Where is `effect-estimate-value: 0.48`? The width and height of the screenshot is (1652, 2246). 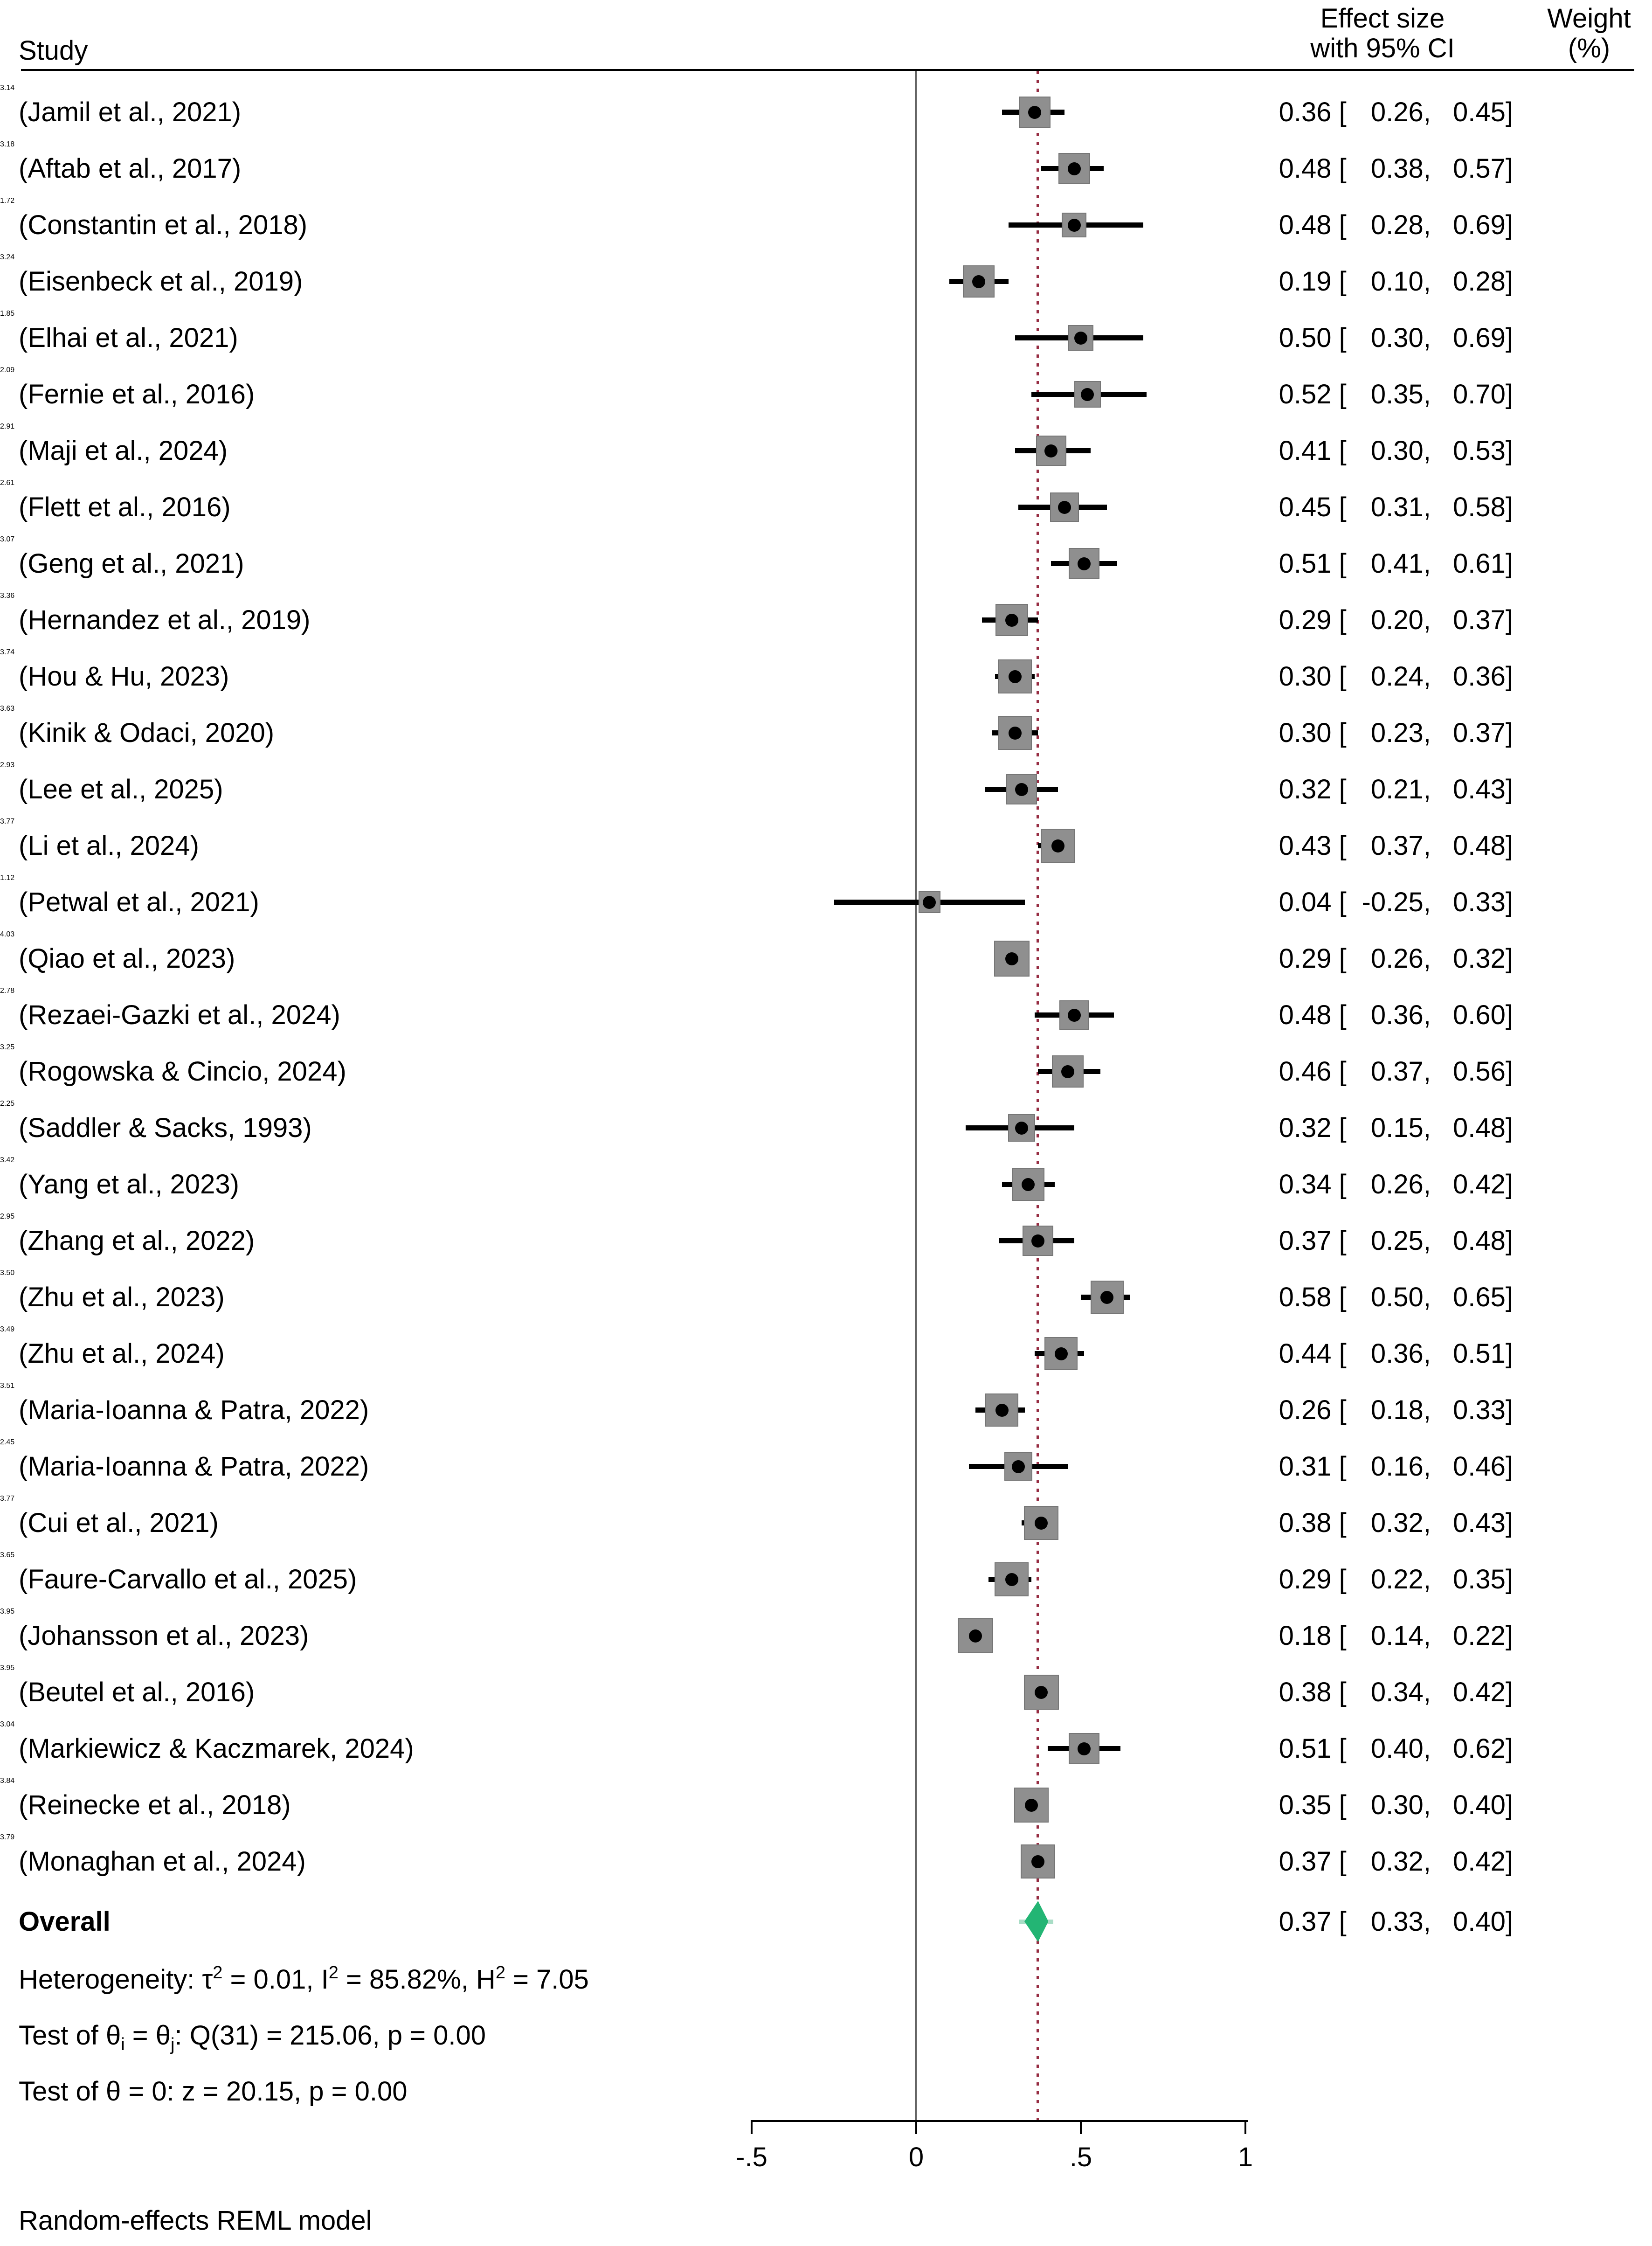
effect-estimate-value: 0.48 is located at coordinates (1305, 168).